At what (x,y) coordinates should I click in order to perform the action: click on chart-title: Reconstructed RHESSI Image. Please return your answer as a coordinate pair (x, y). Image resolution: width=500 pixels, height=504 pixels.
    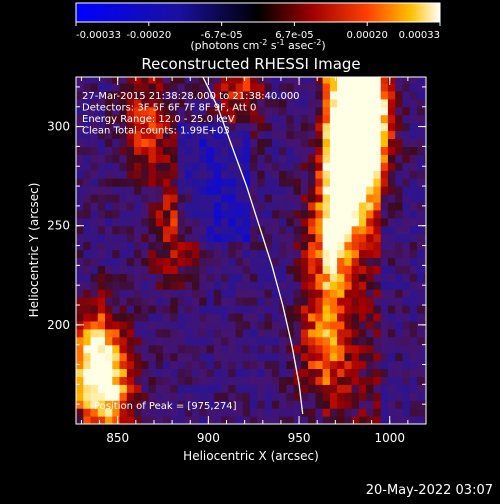
    Looking at the image, I should click on (250, 64).